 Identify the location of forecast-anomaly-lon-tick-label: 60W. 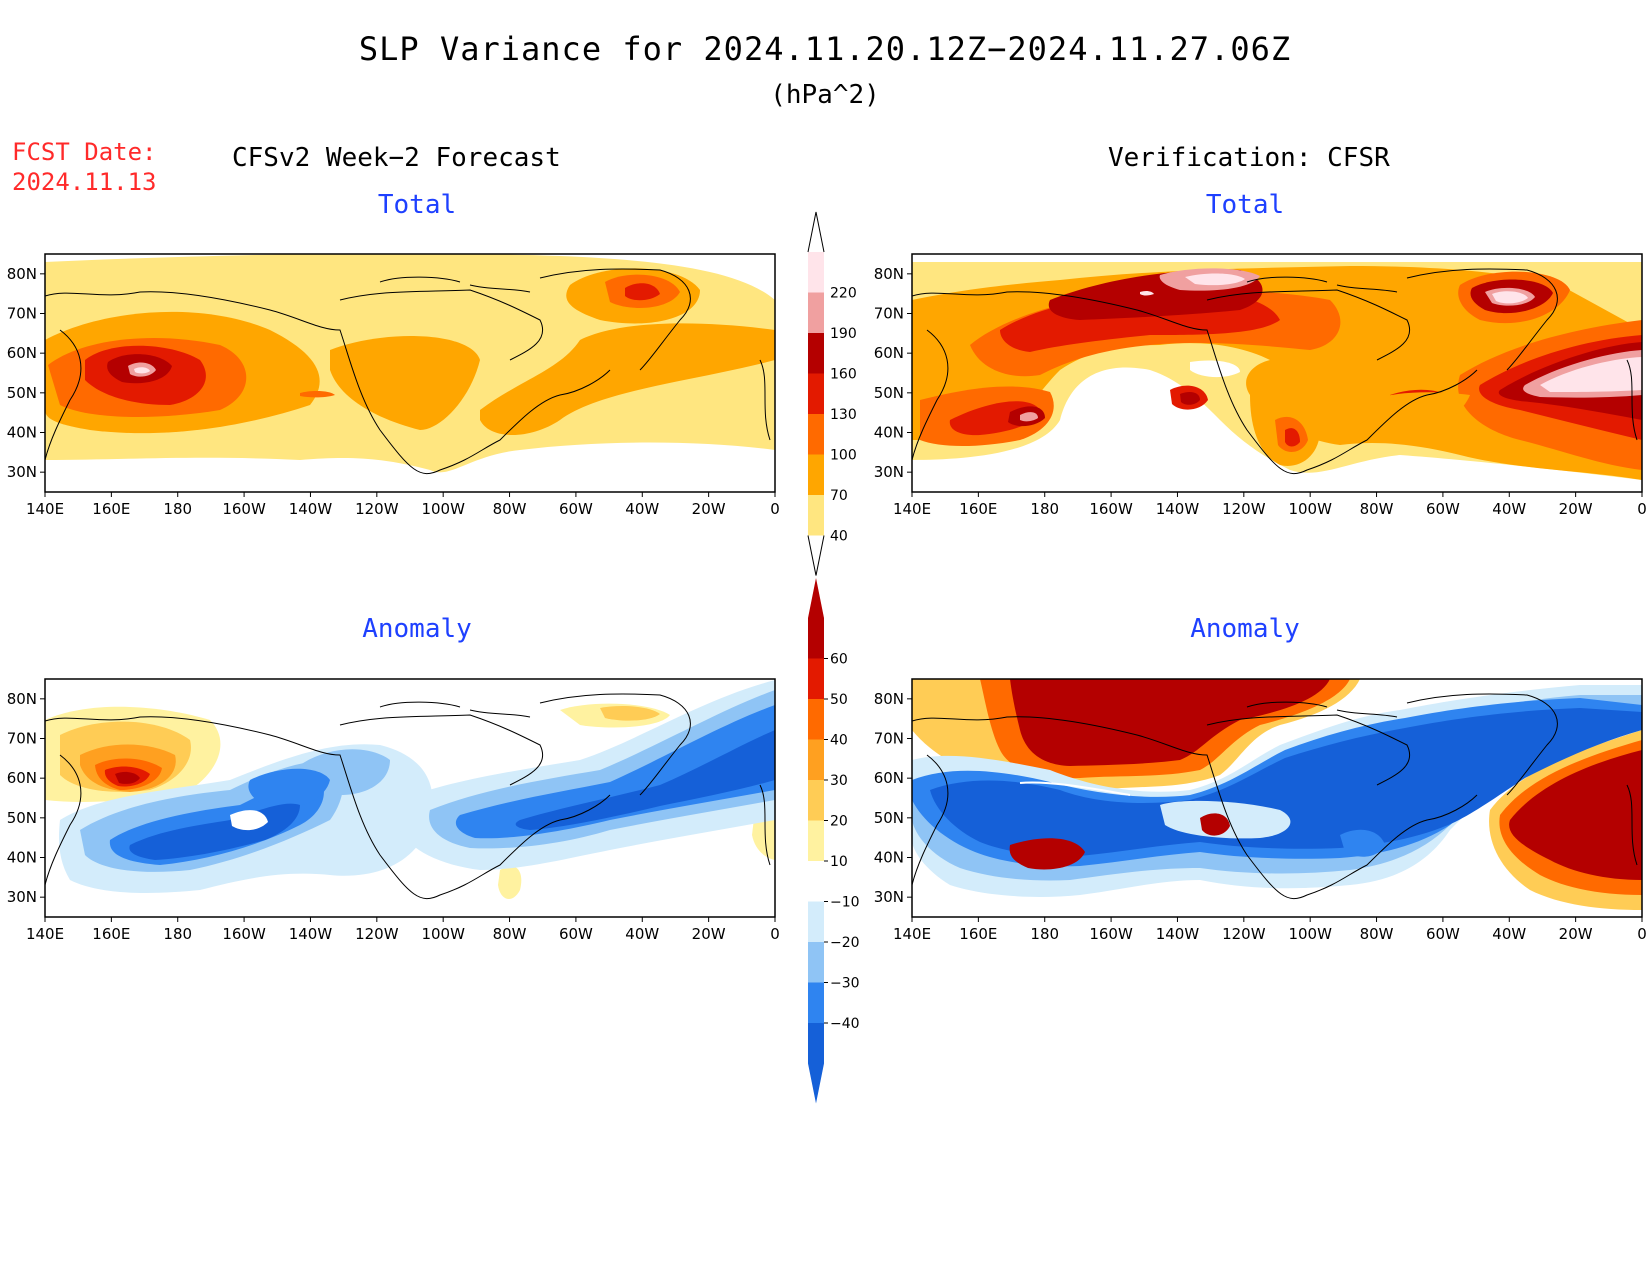
(576, 934).